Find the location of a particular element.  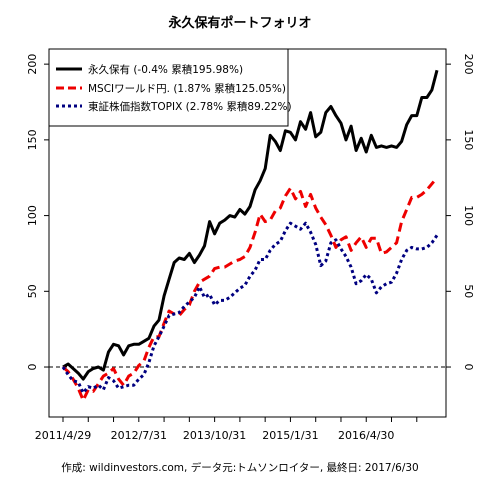

legend-label-series-3: 東証株価指数TOPIX (2.78% 累積89.22%) is located at coordinates (190, 106).